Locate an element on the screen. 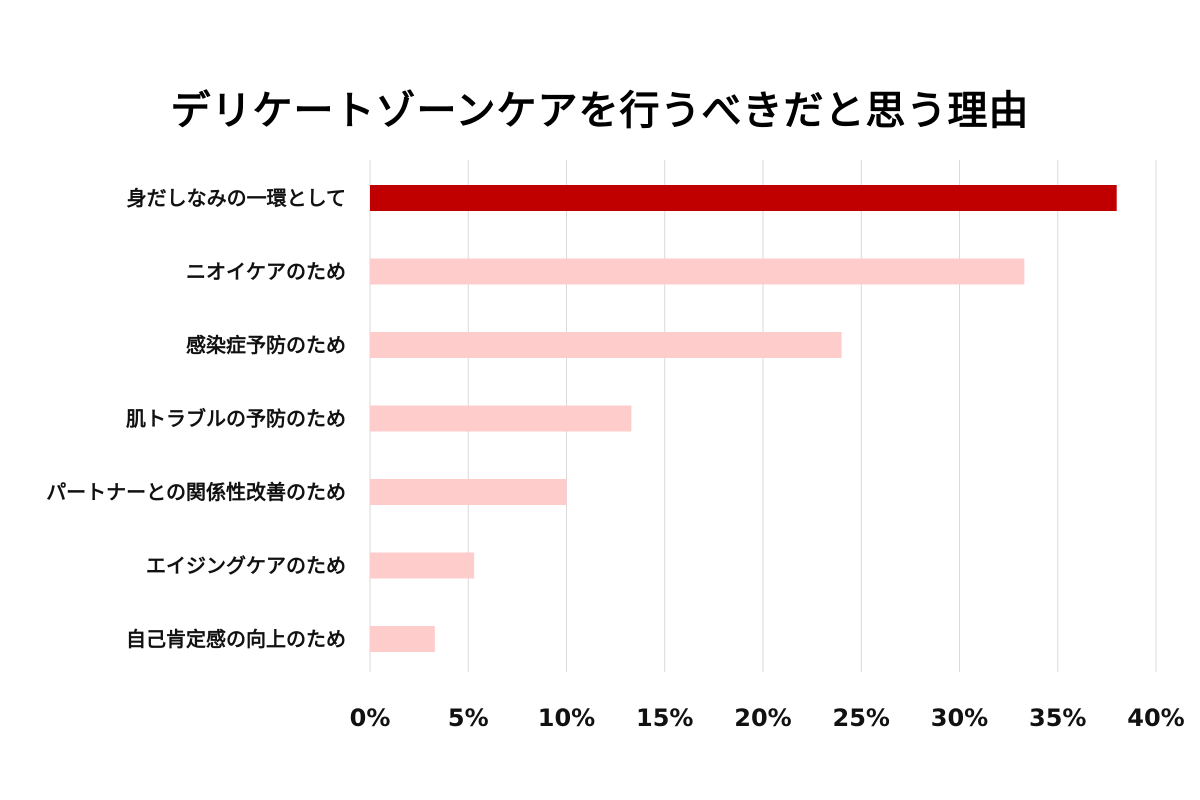 This screenshot has width=1200, height=800. x-tick-label: 40% is located at coordinates (1155, 718).